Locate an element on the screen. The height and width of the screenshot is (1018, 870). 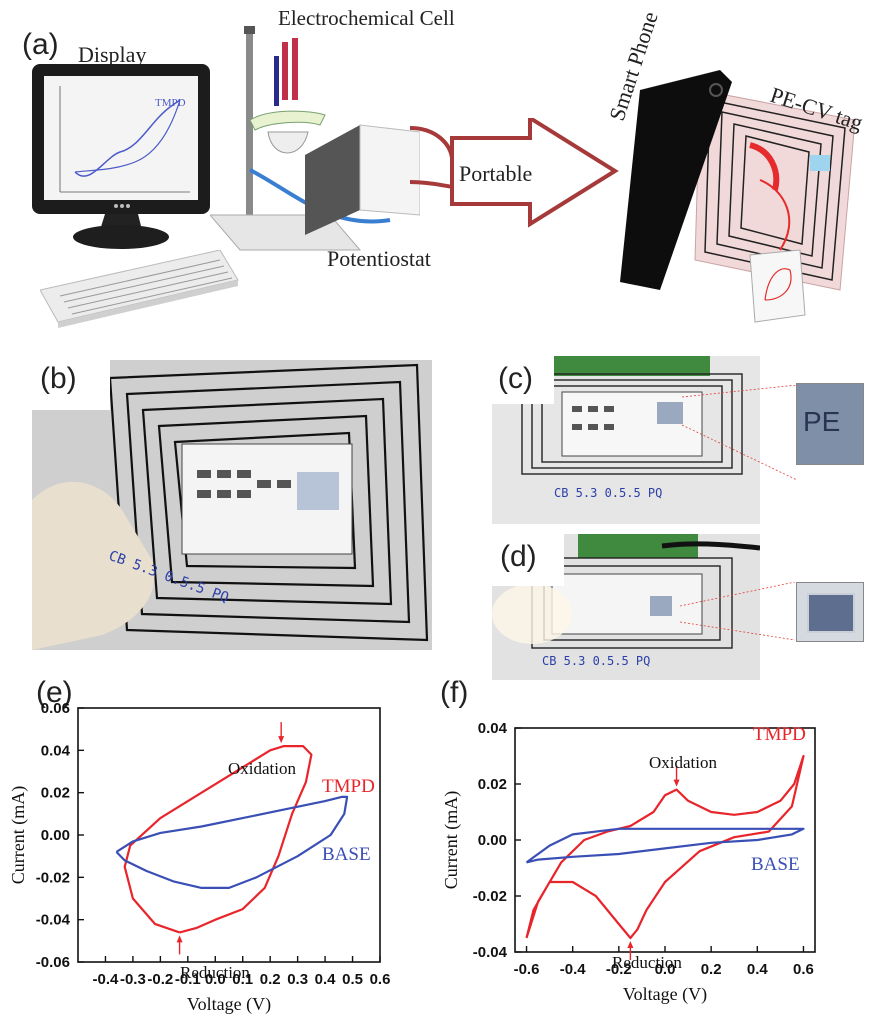
panel-b-label: (b) is located at coordinates (58, 378).